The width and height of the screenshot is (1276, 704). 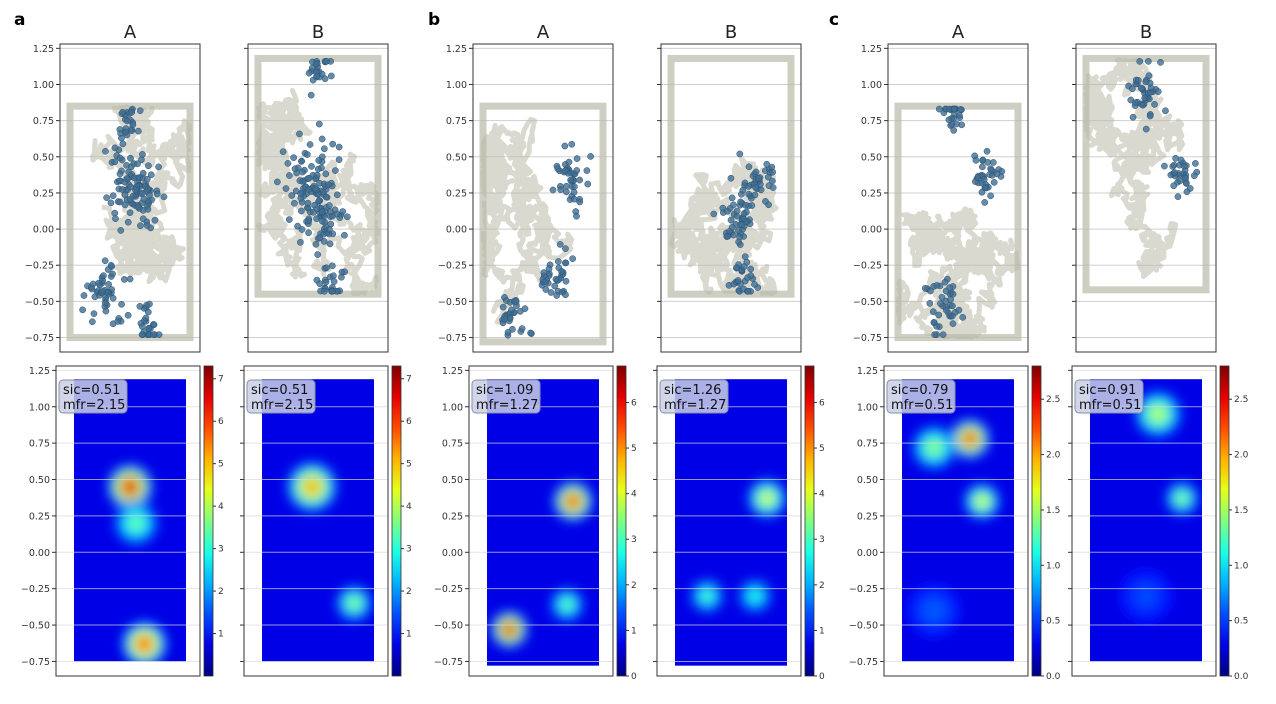 I want to click on sic-value: sic=0.51, so click(x=91, y=390).